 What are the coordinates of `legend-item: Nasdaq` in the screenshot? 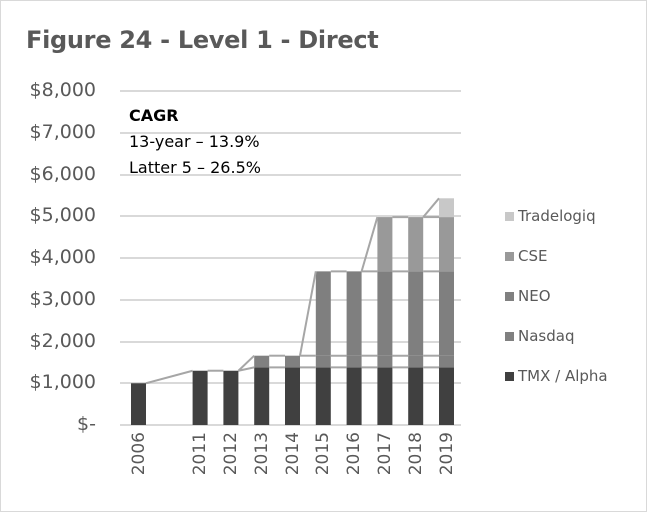 It's located at (556, 336).